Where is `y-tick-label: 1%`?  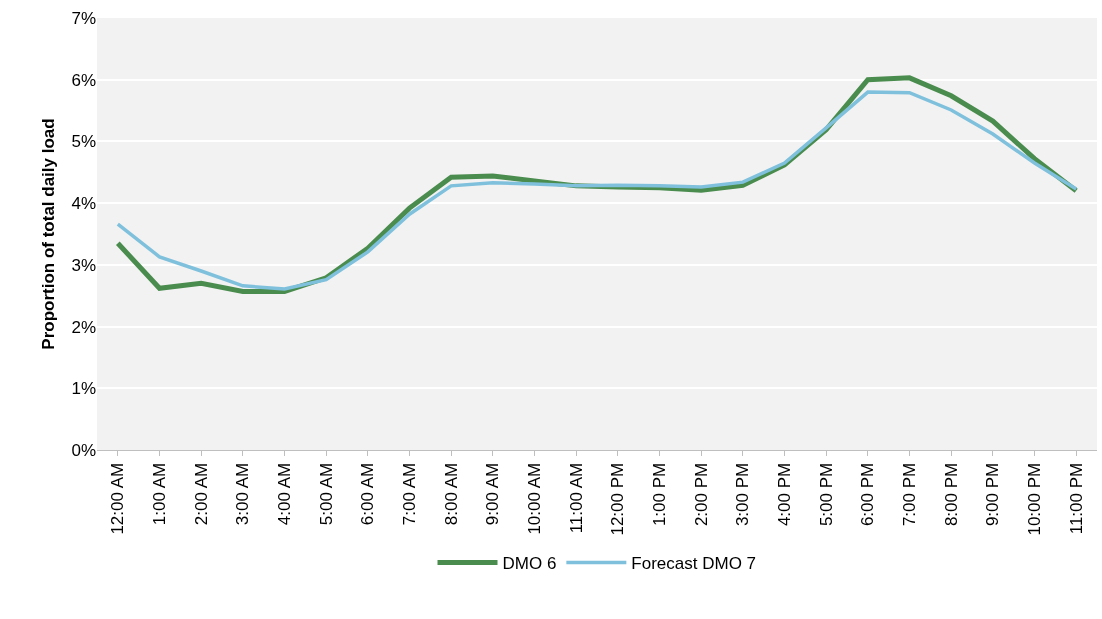 y-tick-label: 1% is located at coordinates (83, 389).